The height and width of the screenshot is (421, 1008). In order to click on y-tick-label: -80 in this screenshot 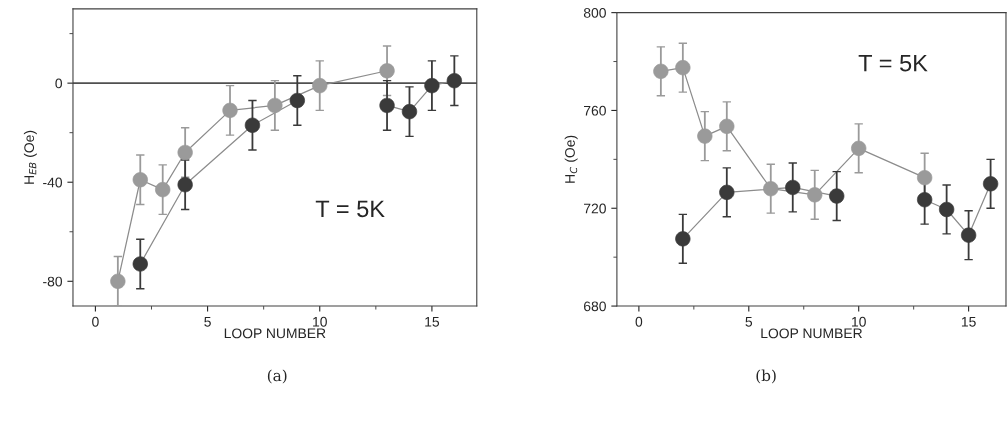, I will do `click(53, 281)`.